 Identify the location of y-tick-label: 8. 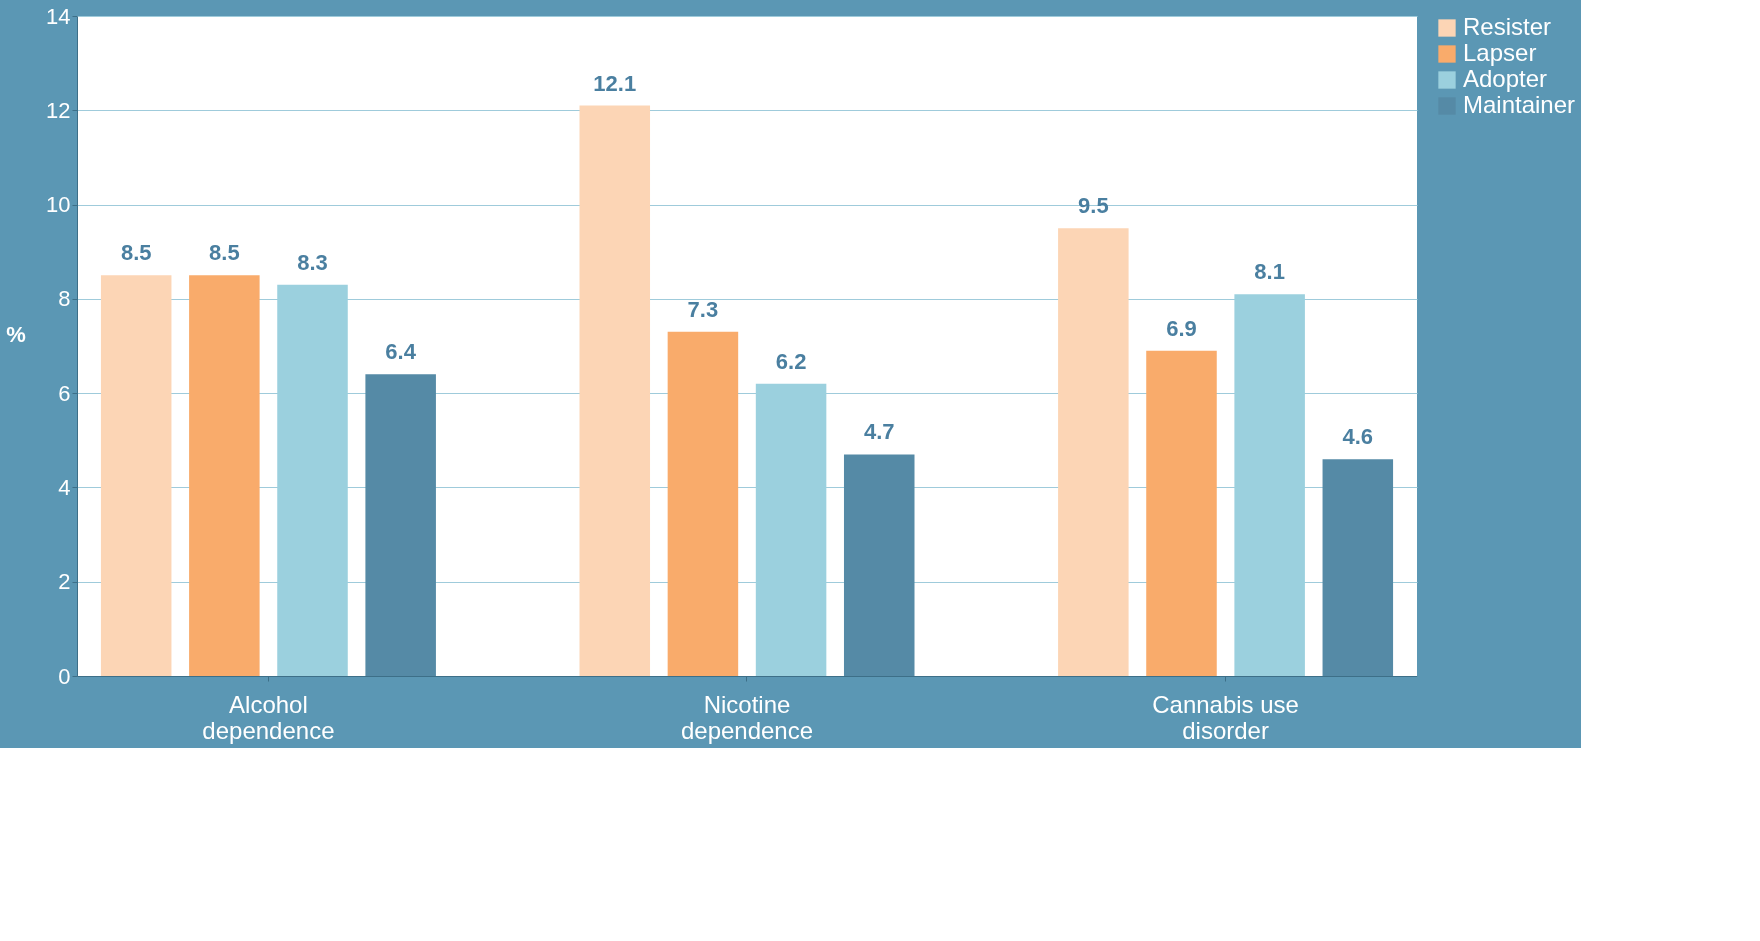
(64, 299).